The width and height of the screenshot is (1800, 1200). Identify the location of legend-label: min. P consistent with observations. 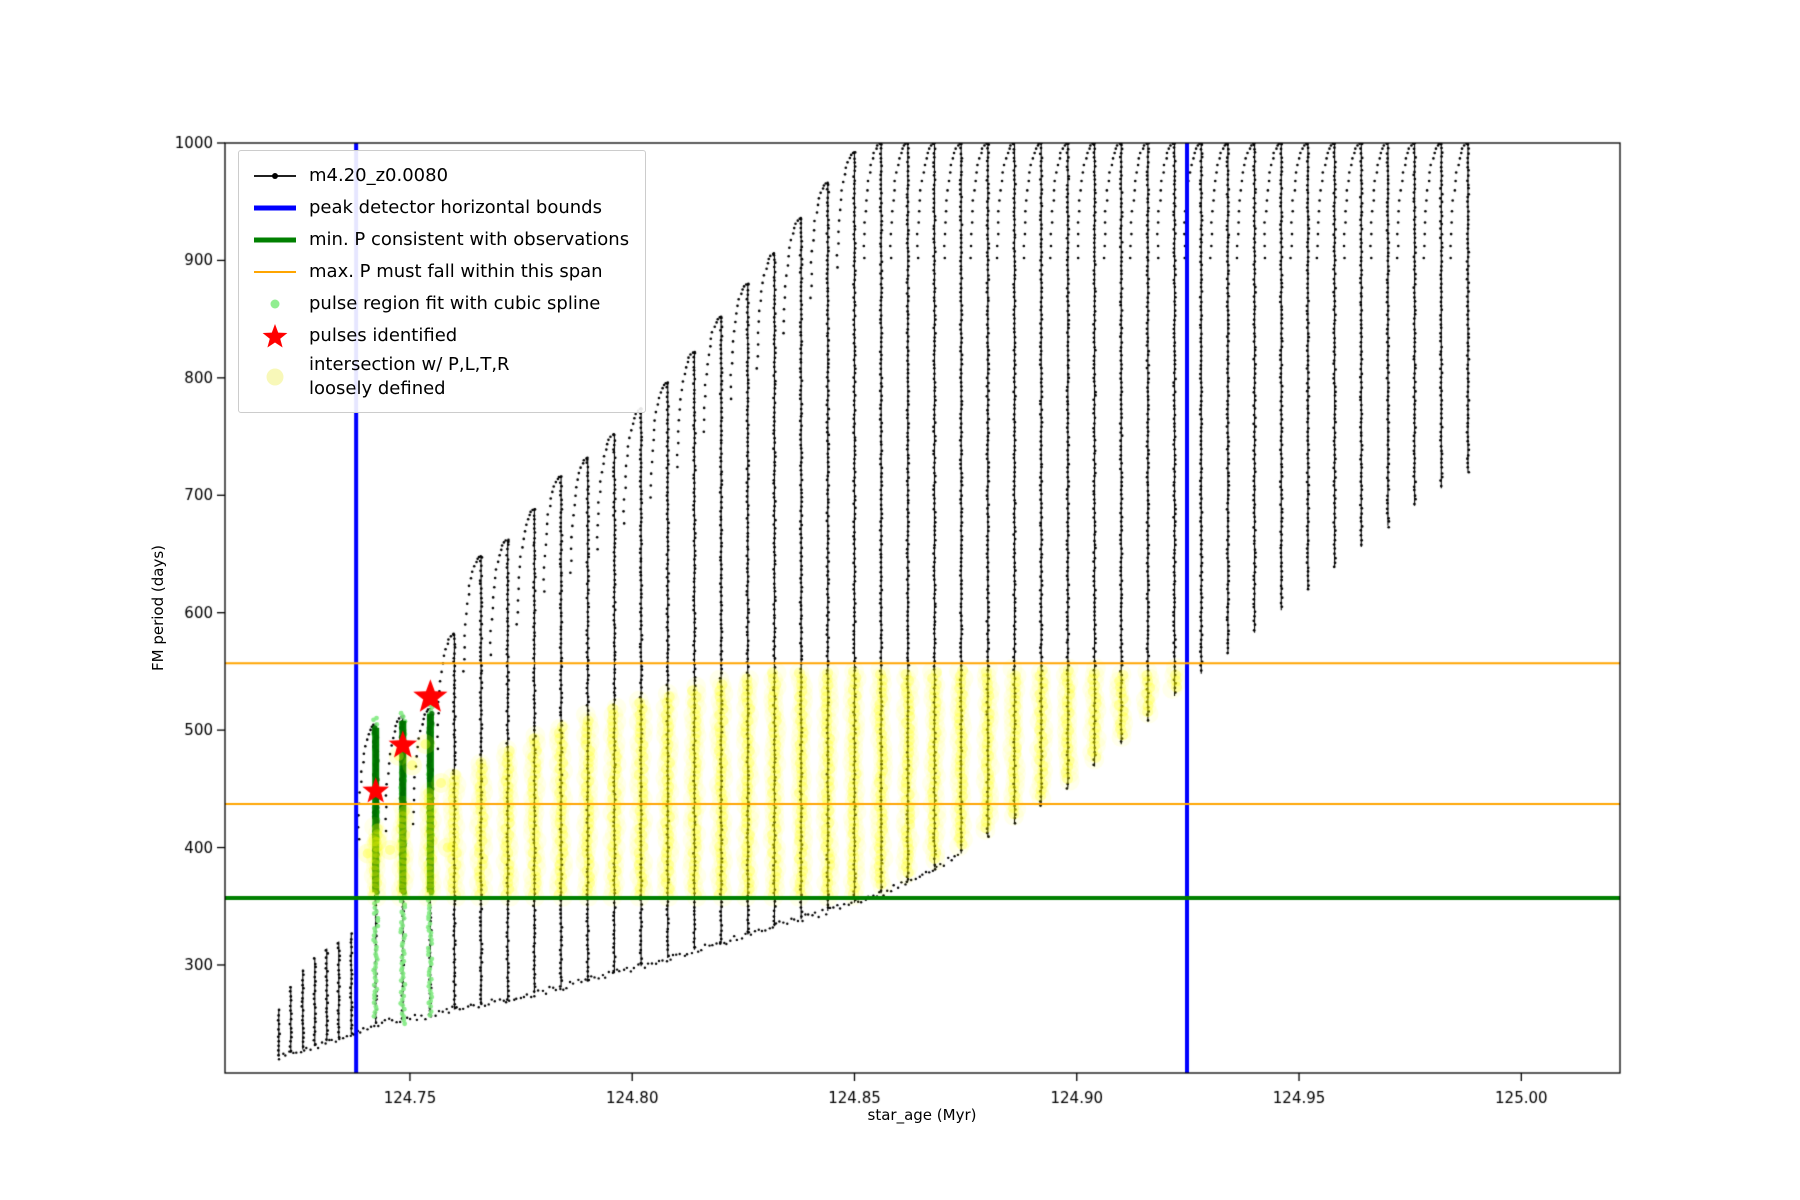
(469, 239).